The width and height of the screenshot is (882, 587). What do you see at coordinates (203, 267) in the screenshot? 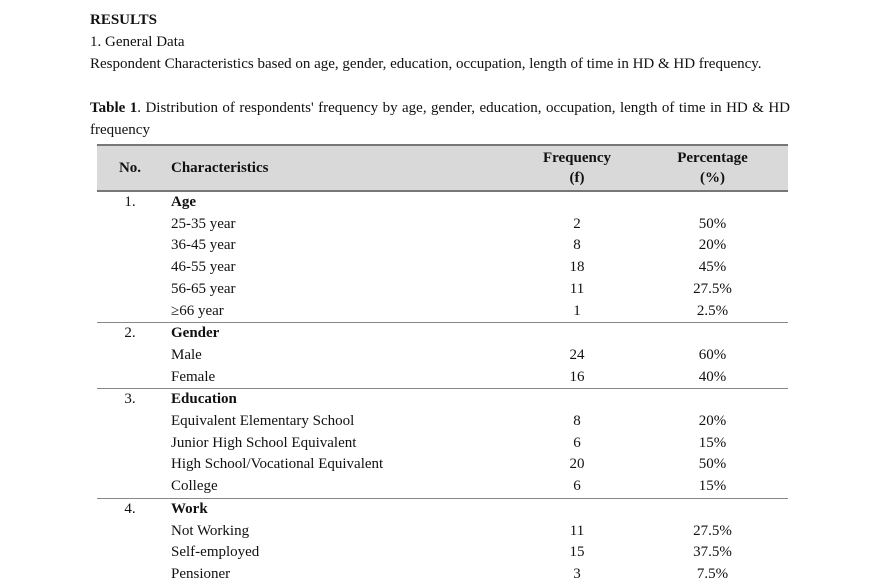
I see `characteristic: 46-55 year` at bounding box center [203, 267].